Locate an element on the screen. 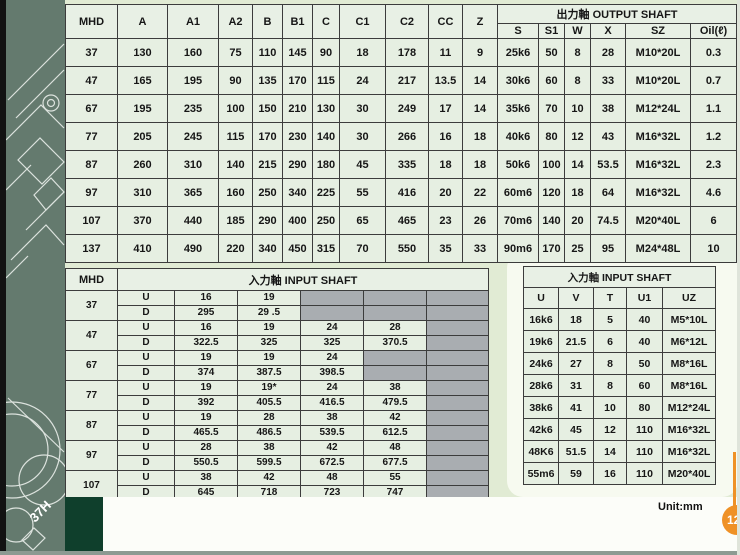 The width and height of the screenshot is (740, 555). column-header: Z is located at coordinates (480, 21).